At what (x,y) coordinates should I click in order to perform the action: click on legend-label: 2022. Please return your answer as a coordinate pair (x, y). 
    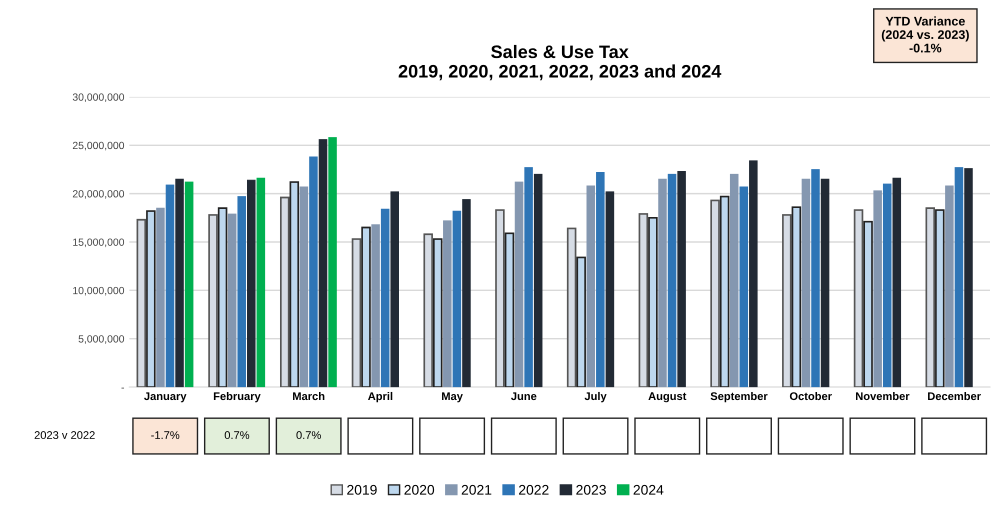
    Looking at the image, I should click on (534, 489).